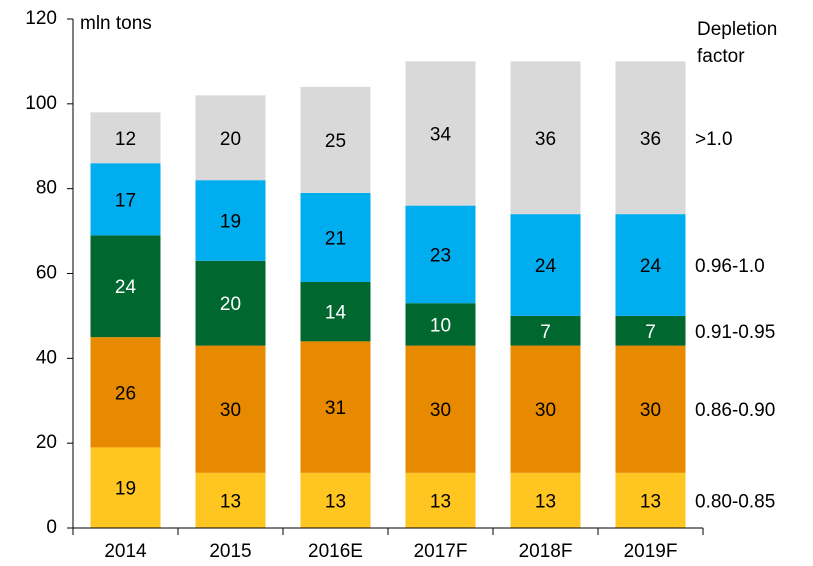 The width and height of the screenshot is (813, 566). Describe the element at coordinates (46, 188) in the screenshot. I see `y-tick-label: 80` at that location.